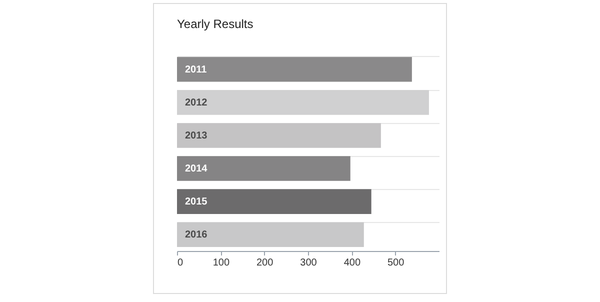 The image size is (600, 302). What do you see at coordinates (396, 263) in the screenshot?
I see `x-tick-label: 500` at bounding box center [396, 263].